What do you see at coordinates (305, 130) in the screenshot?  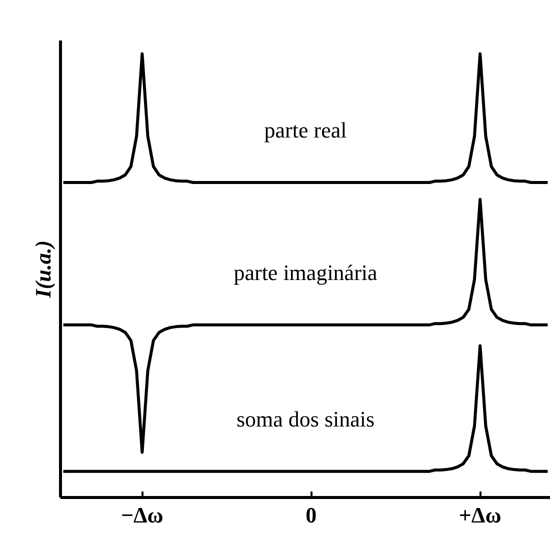 I see `series-label: parte real` at bounding box center [305, 130].